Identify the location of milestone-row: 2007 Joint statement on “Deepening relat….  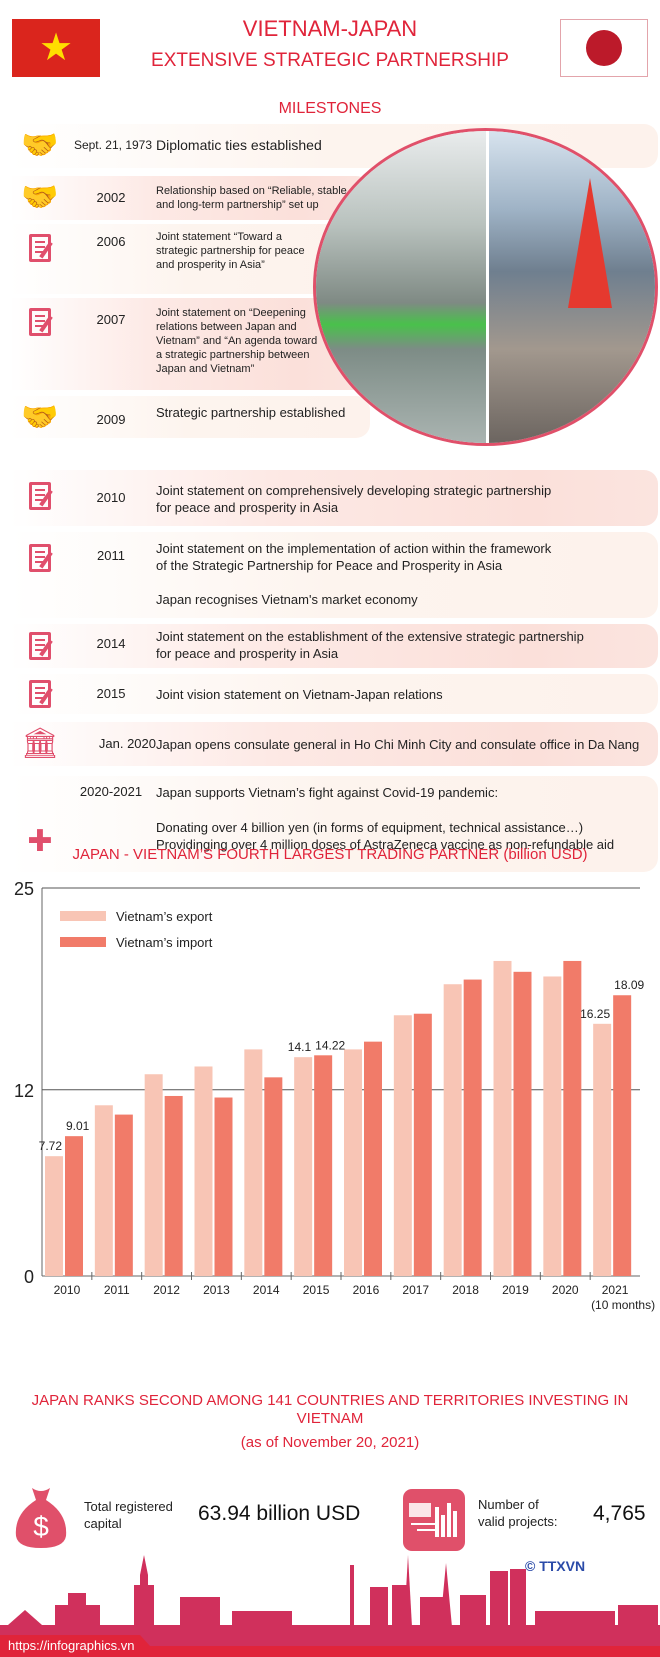
(190, 344).